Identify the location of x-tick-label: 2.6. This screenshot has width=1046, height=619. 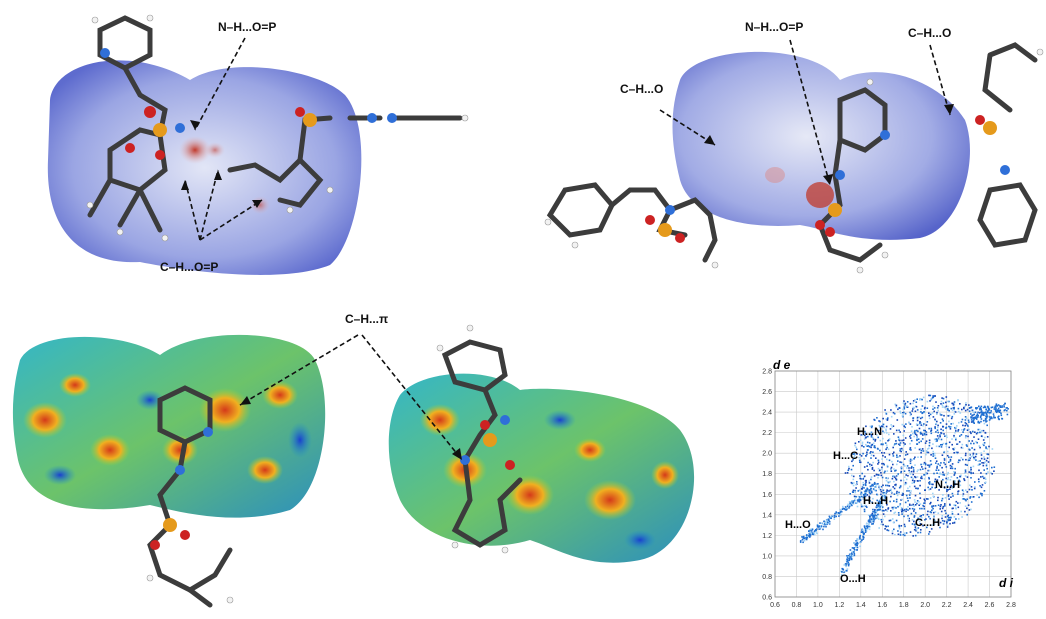
(990, 605).